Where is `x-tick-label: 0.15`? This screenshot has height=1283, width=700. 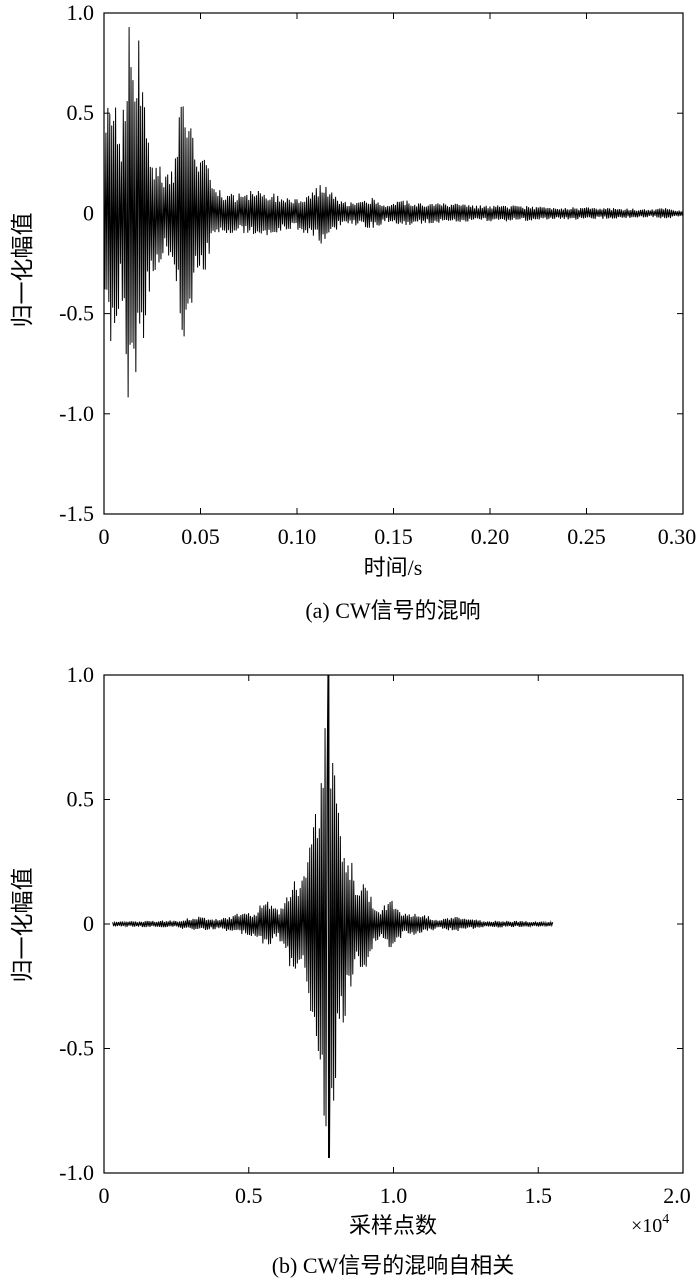
x-tick-label: 0.15 is located at coordinates (393, 536).